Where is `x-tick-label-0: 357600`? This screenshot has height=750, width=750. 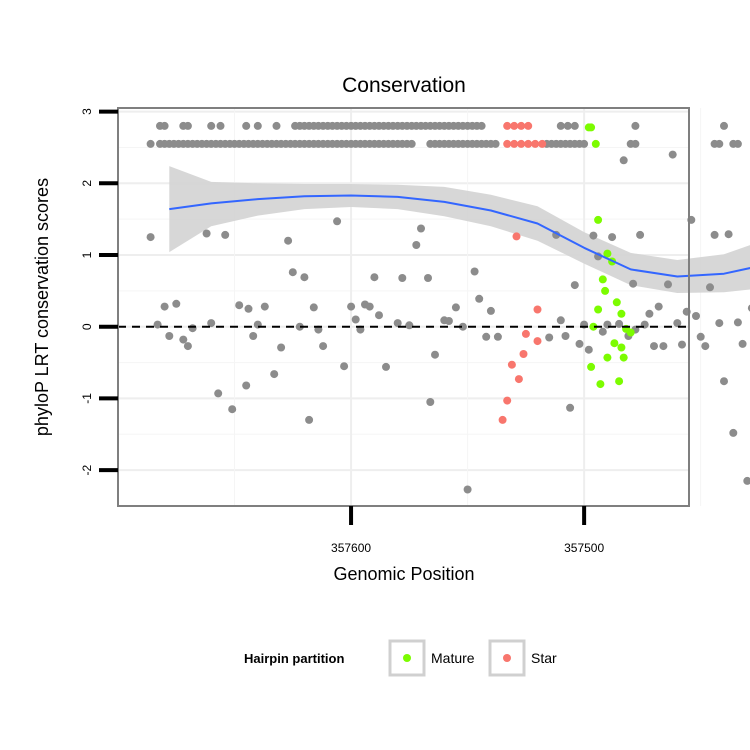 x-tick-label-0: 357600 is located at coordinates (351, 548).